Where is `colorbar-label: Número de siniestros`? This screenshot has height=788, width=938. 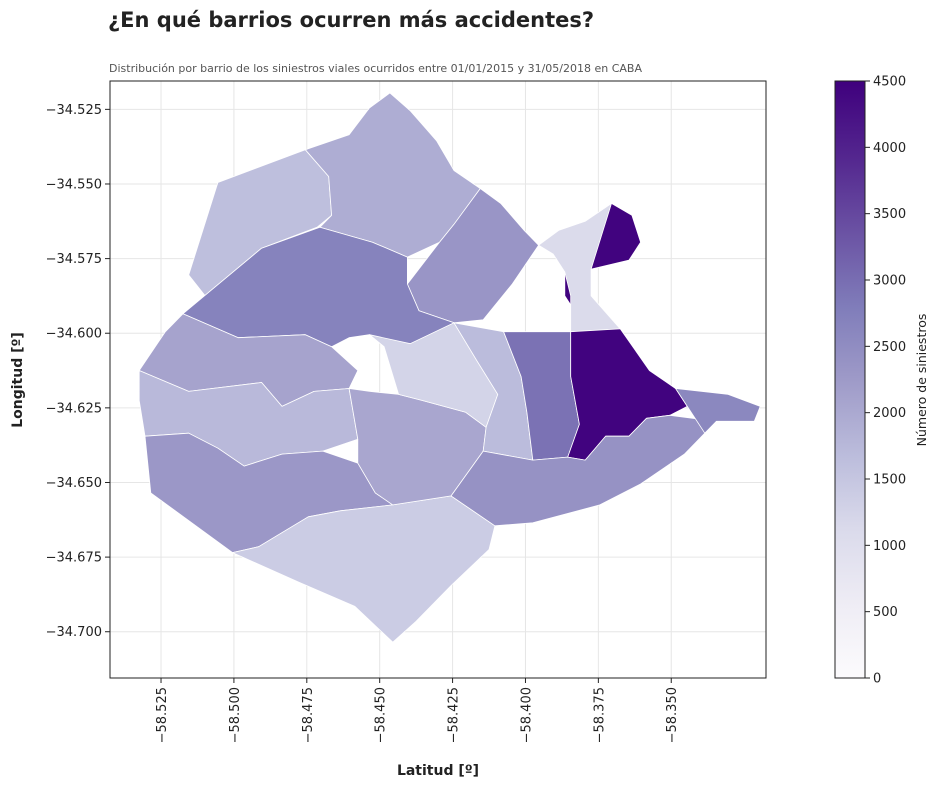
colorbar-label: Número de siniestros is located at coordinates (921, 380).